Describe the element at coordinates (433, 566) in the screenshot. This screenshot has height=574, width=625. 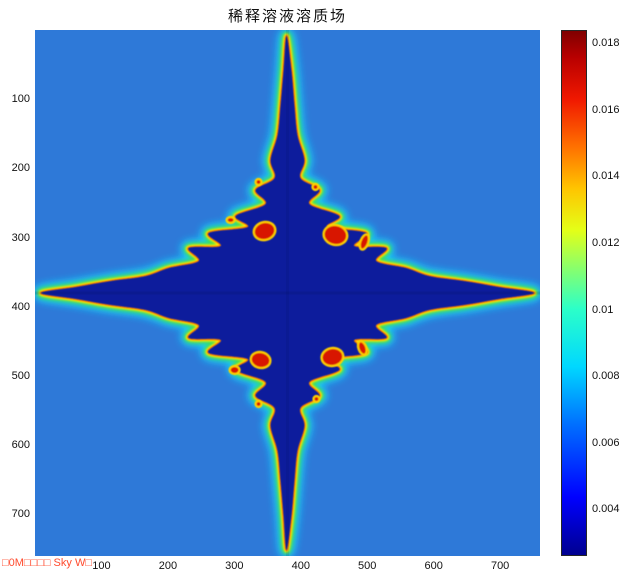
I see `x-tick-label: 600` at that location.